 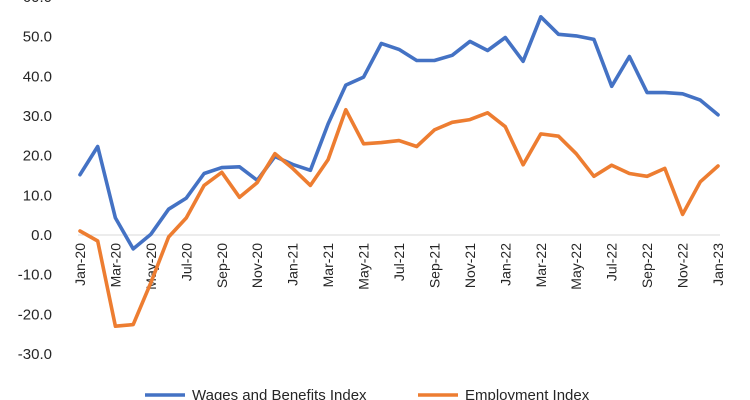 What do you see at coordinates (367, 393) in the screenshot?
I see `legend: Wages and Benefits Index Employment Index` at bounding box center [367, 393].